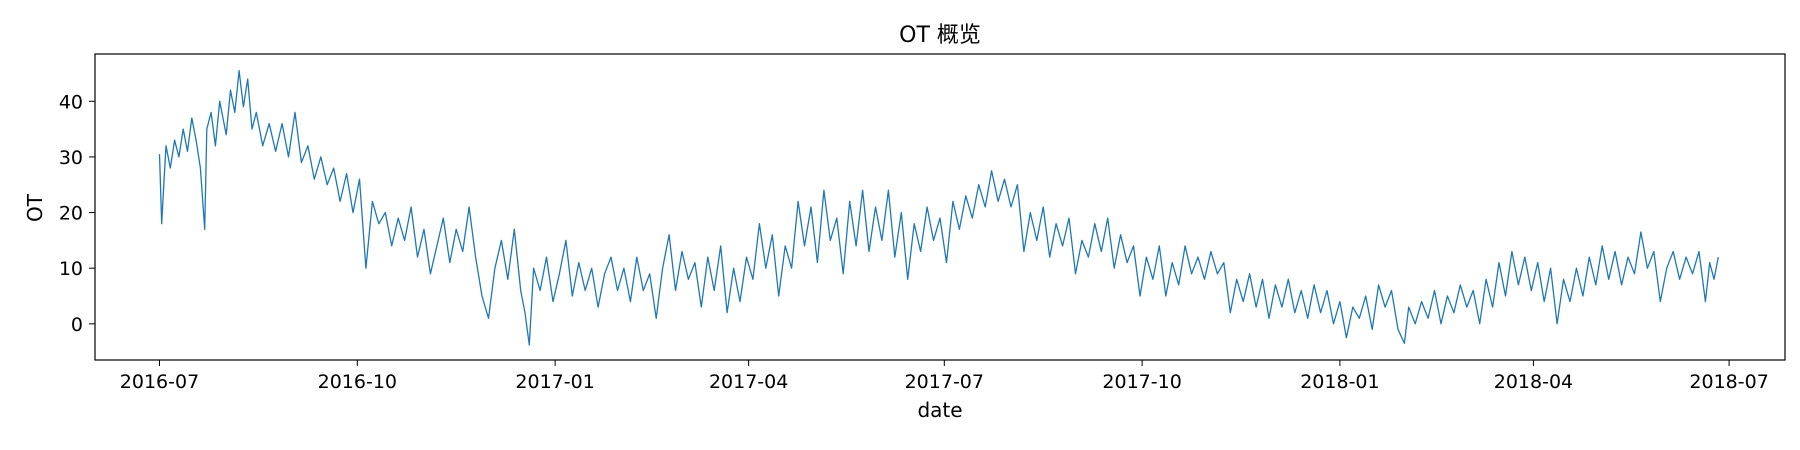  I want to click on y-tick-label: 40, so click(71, 102).